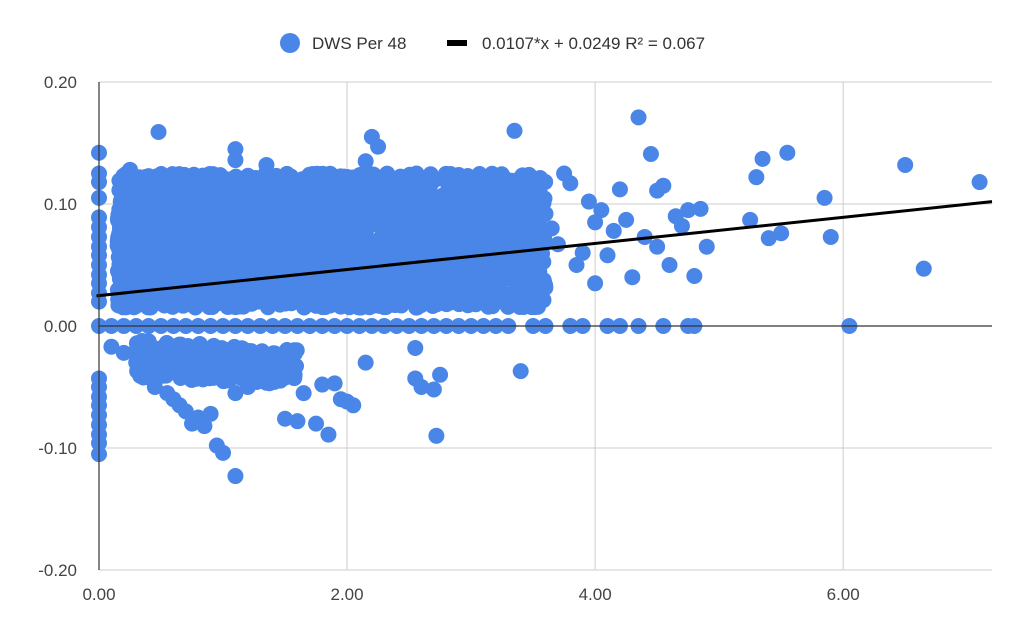 This screenshot has width=1024, height=633. What do you see at coordinates (544, 249) in the screenshot?
I see `trendline-layer` at bounding box center [544, 249].